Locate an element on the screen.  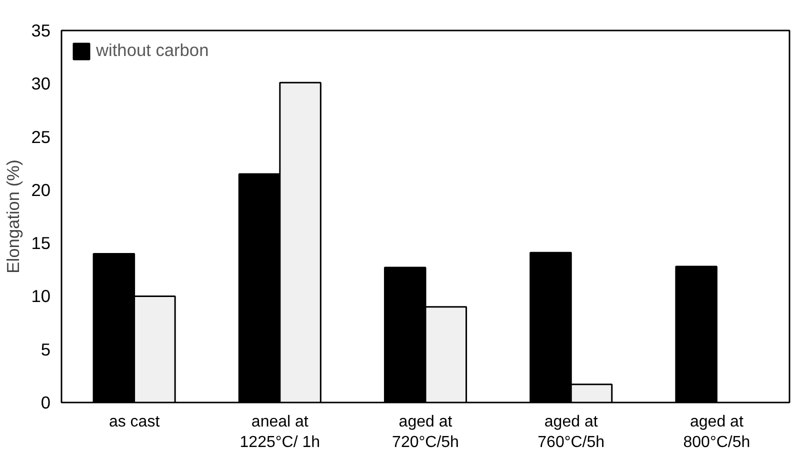
y-tick-label: 15 is located at coordinates (41, 243).